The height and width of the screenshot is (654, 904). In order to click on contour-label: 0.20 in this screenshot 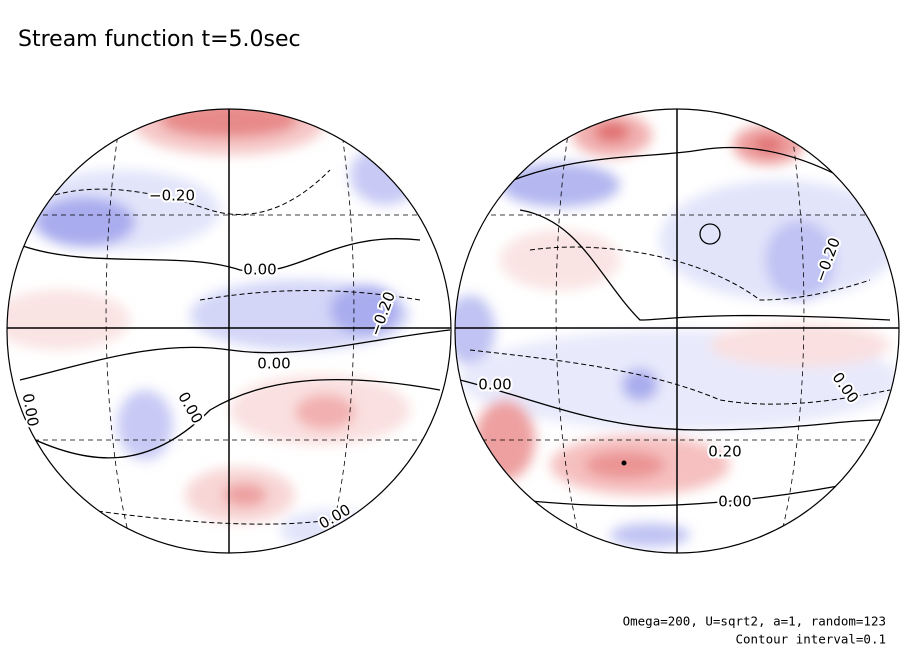, I will do `click(724, 452)`.